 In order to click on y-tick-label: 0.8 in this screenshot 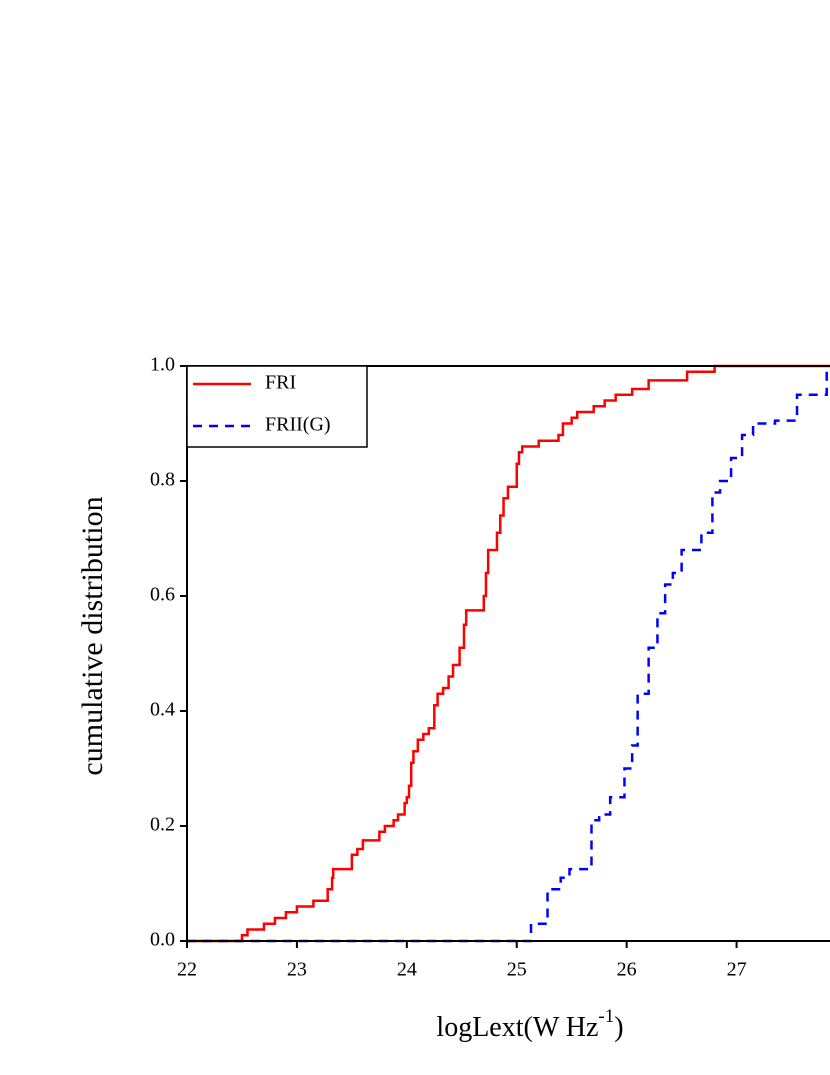, I will do `click(162, 480)`.